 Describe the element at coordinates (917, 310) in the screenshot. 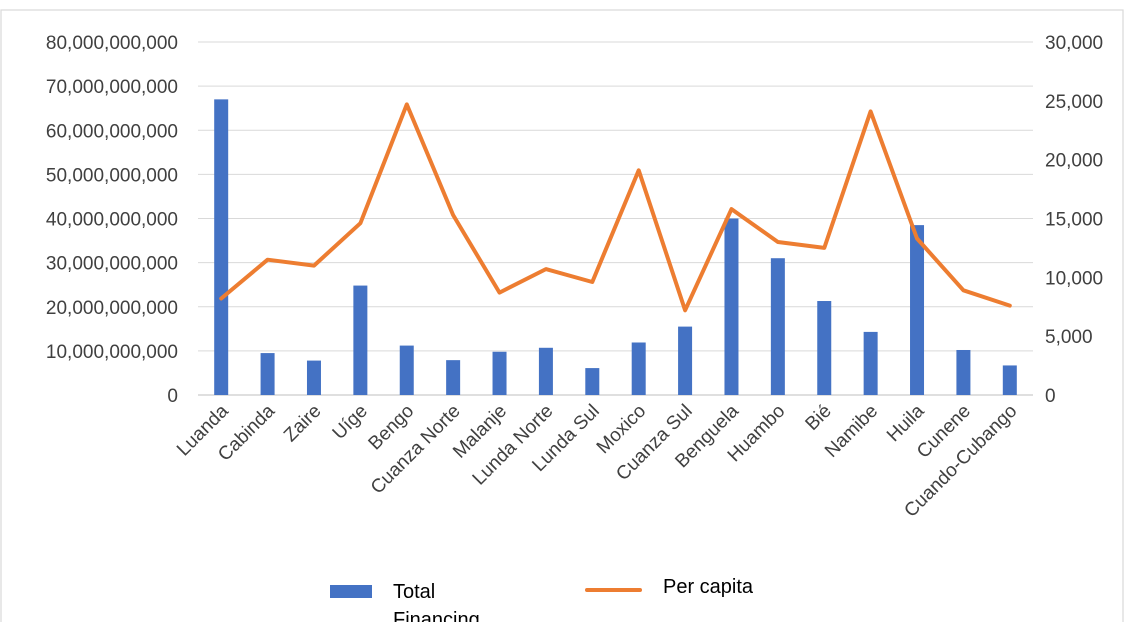

I see `bar-huila` at that location.